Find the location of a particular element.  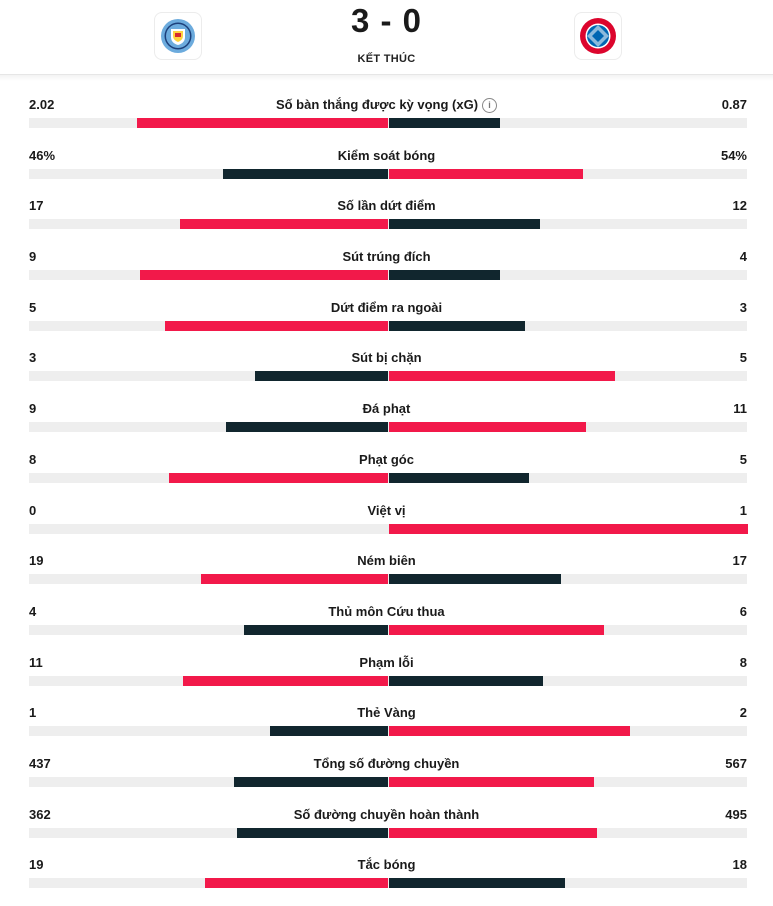

stat-away-value: 4 is located at coordinates (743, 257).